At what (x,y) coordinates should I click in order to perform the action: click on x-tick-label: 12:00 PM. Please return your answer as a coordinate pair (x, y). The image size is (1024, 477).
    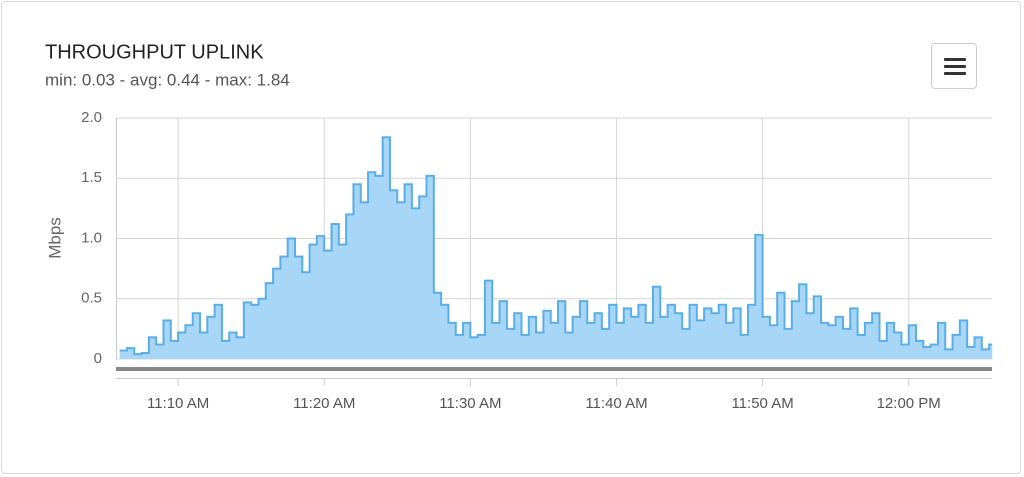
    Looking at the image, I should click on (909, 403).